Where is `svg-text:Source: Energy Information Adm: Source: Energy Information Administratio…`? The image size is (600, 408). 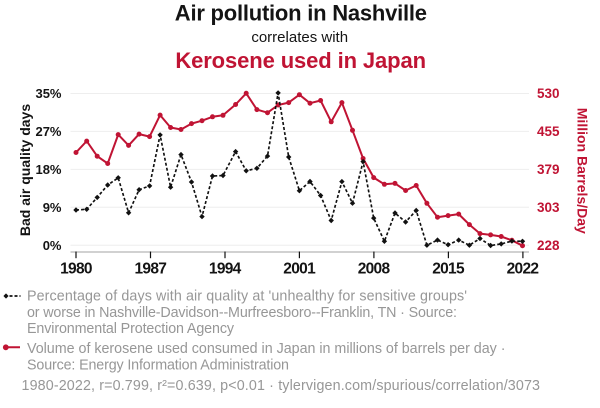 svg-text:Source: Energy Information Adm: Source: Energy Information Administratio… is located at coordinates (158, 365).